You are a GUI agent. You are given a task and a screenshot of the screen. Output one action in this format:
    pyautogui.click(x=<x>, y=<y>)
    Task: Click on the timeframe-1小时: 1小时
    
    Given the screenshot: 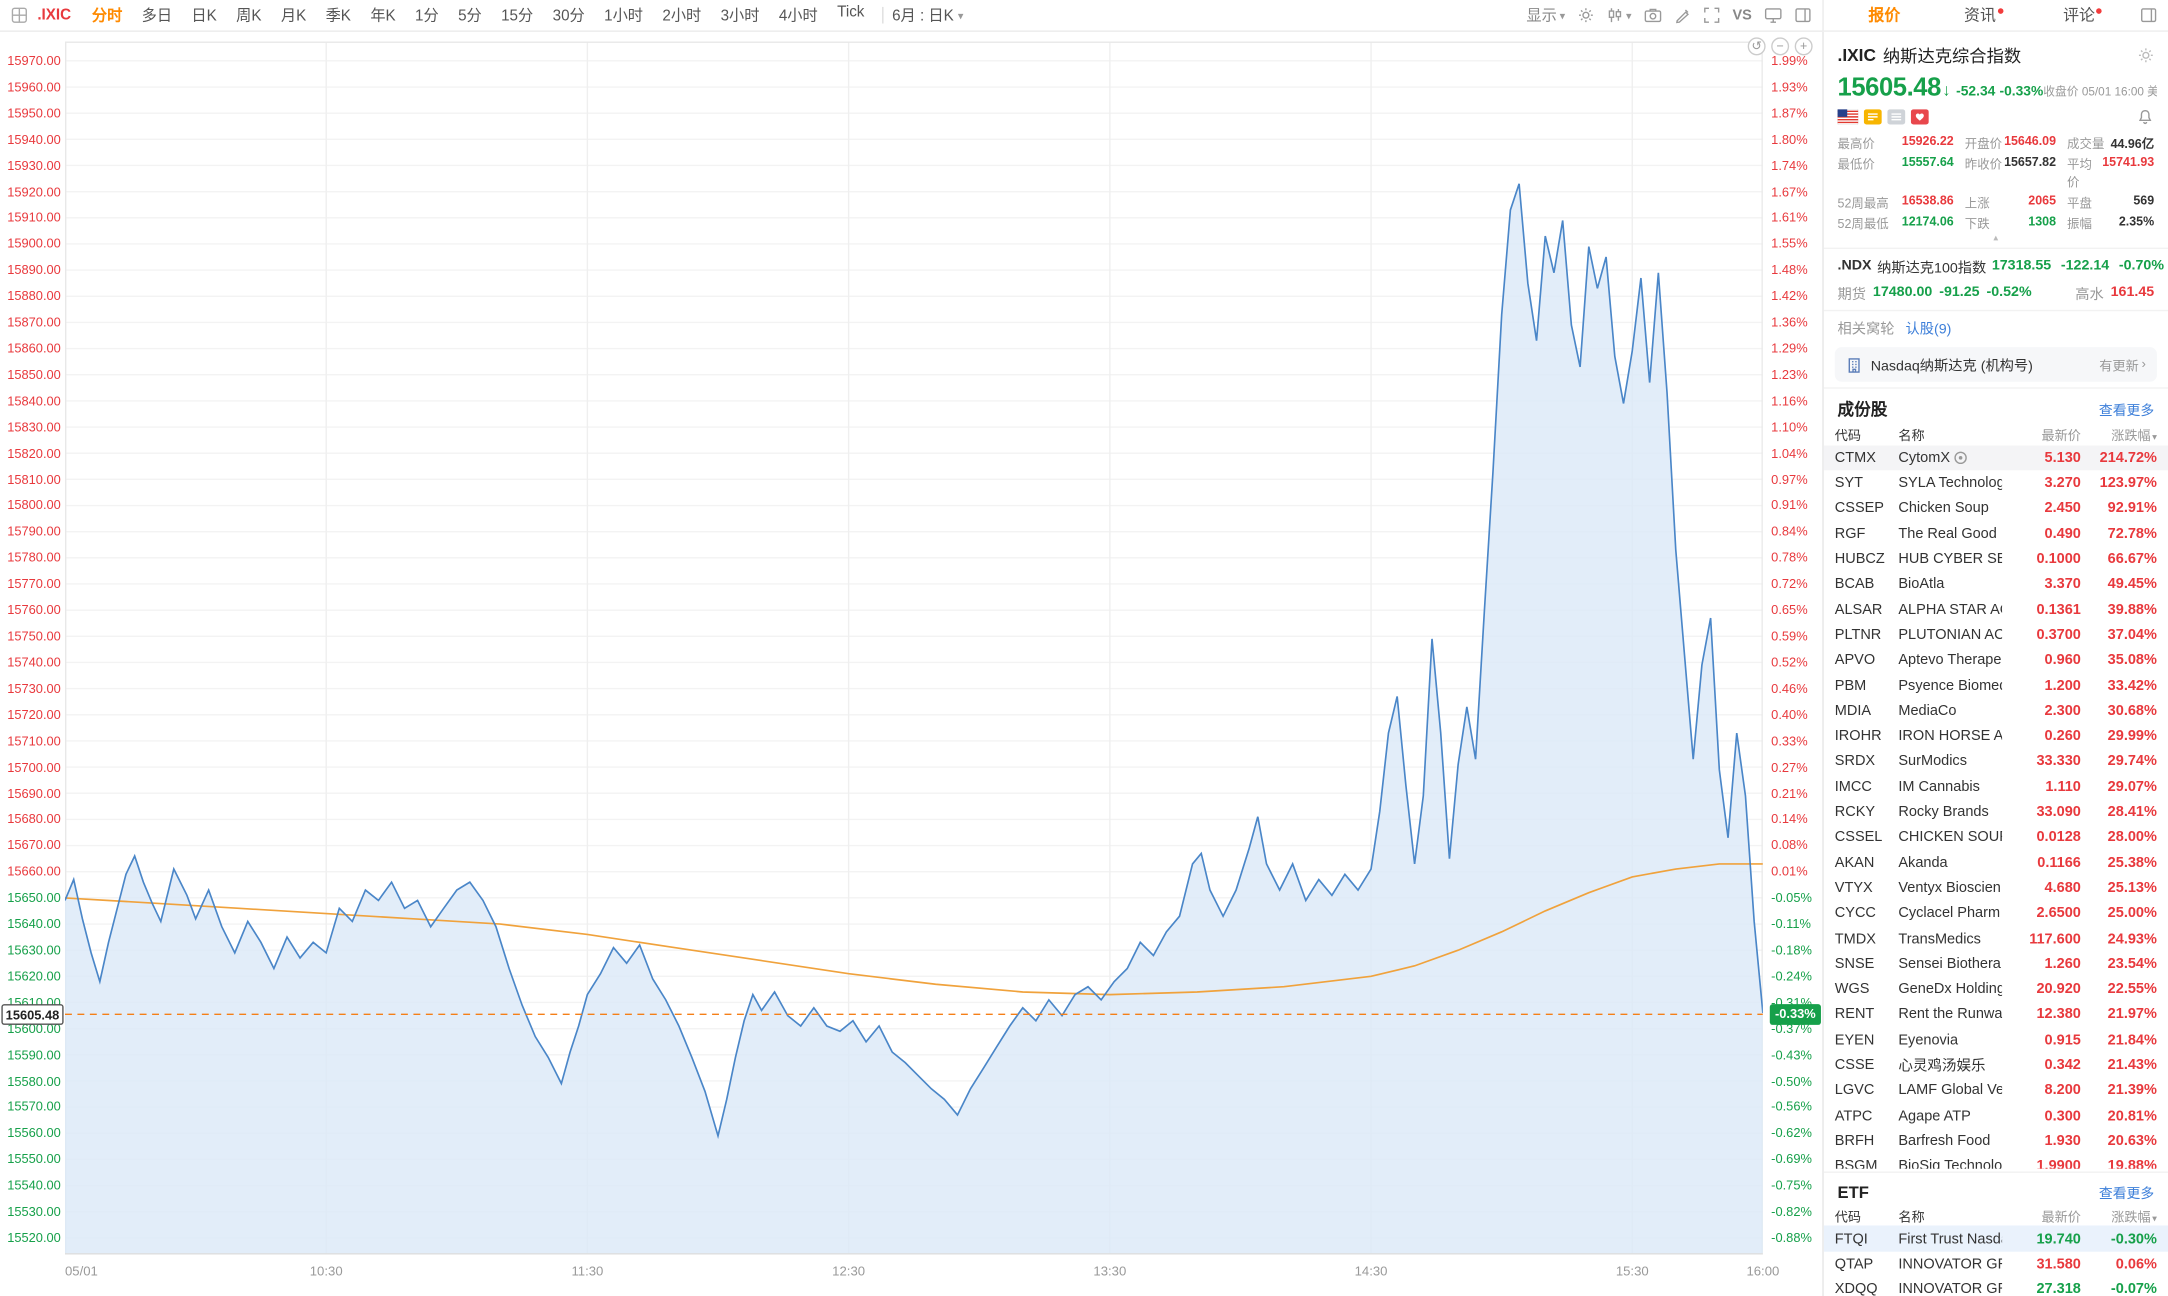 What is the action you would take?
    pyautogui.click(x=623, y=16)
    